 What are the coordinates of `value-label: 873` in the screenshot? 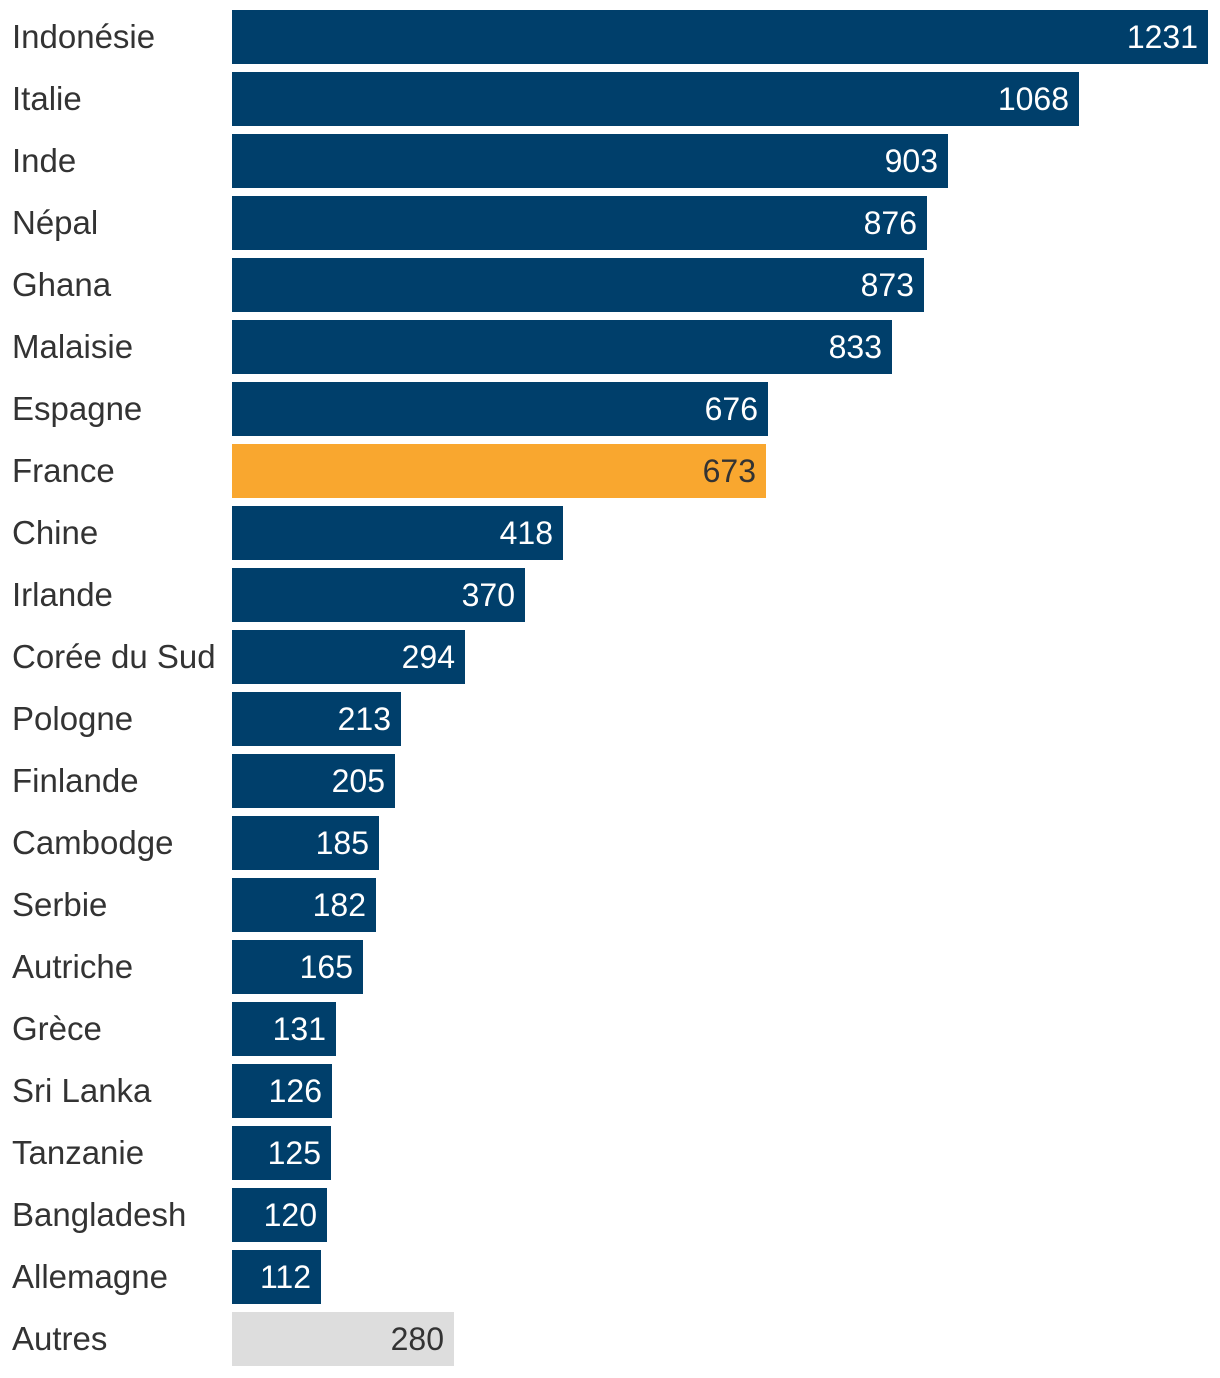 It's located at (887, 285).